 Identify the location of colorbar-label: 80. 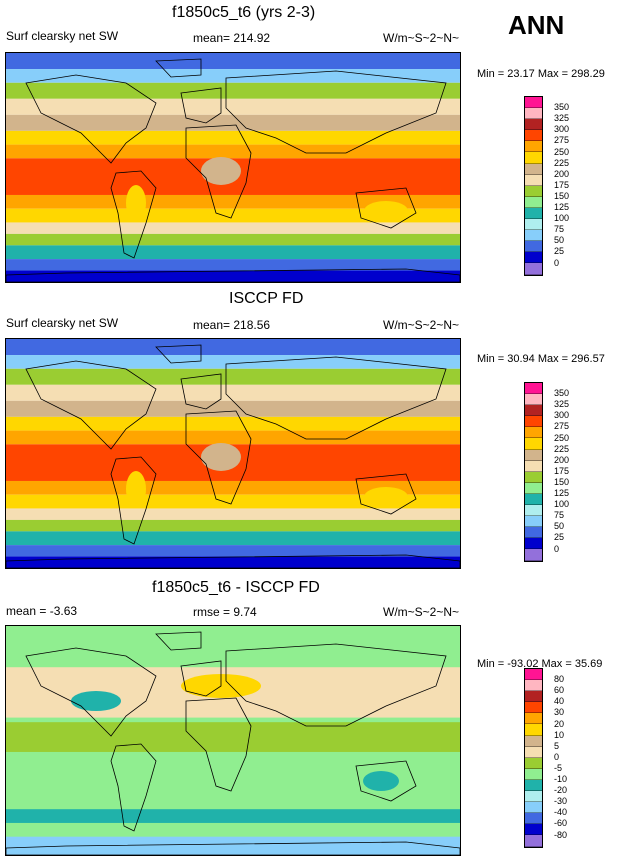
(559, 679).